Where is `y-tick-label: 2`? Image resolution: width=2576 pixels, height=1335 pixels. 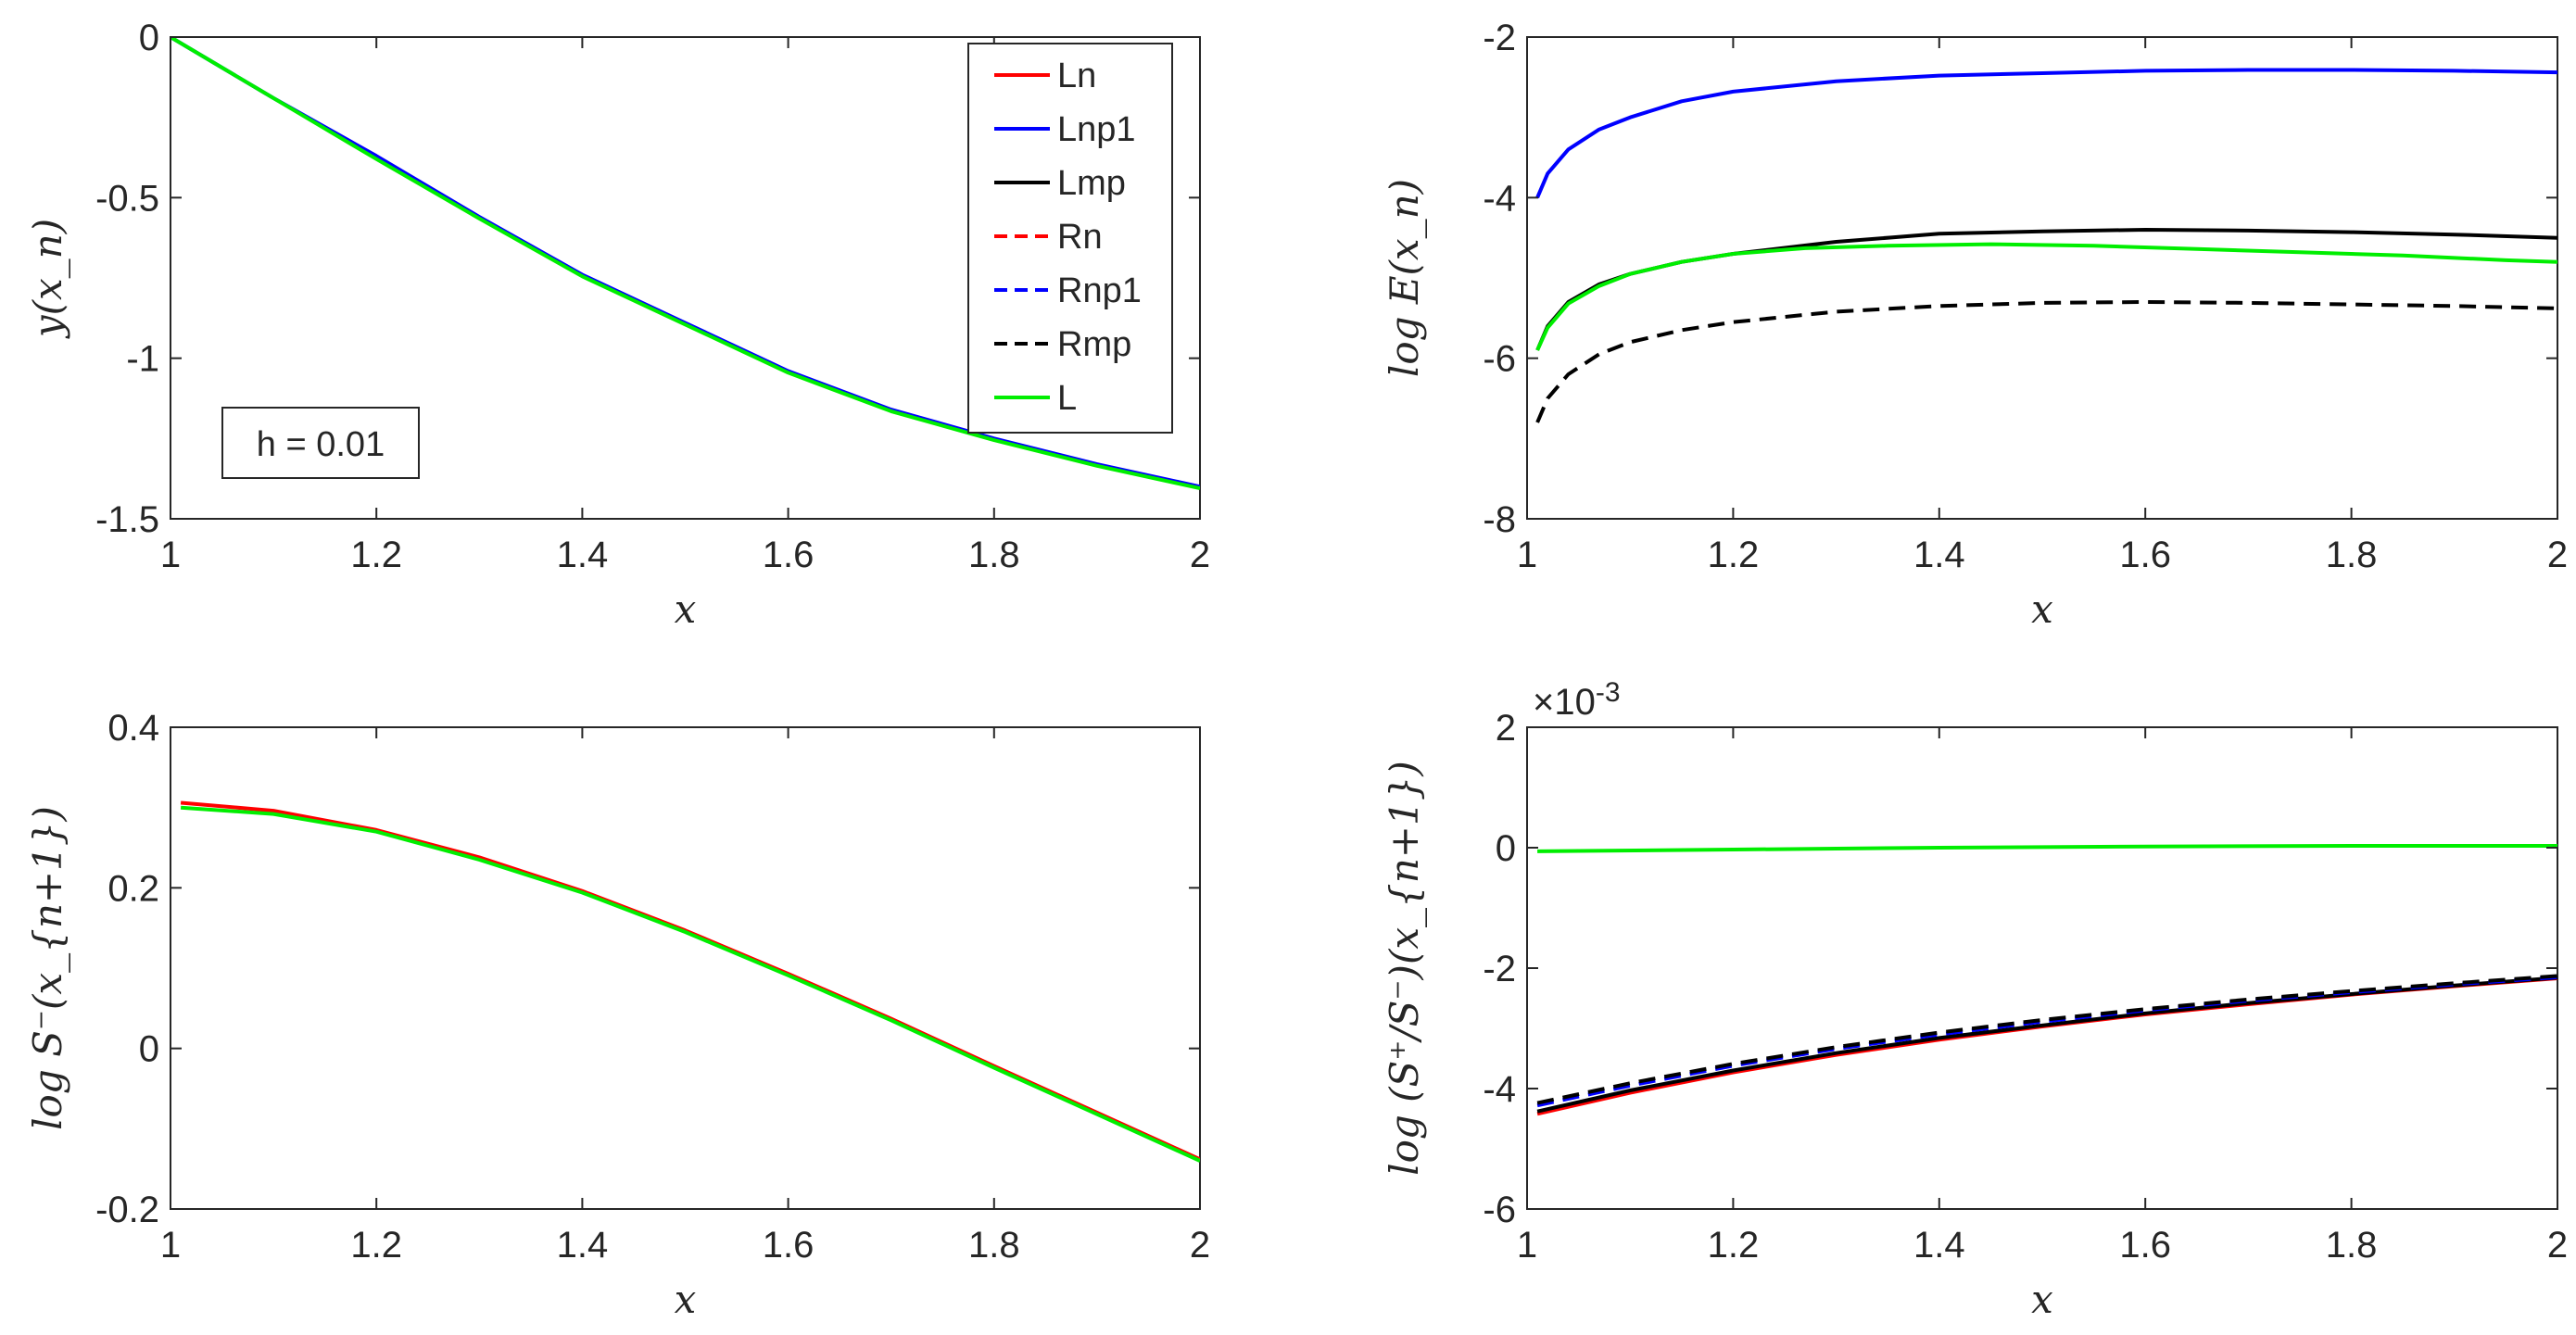
y-tick-label: 2 is located at coordinates (1506, 728).